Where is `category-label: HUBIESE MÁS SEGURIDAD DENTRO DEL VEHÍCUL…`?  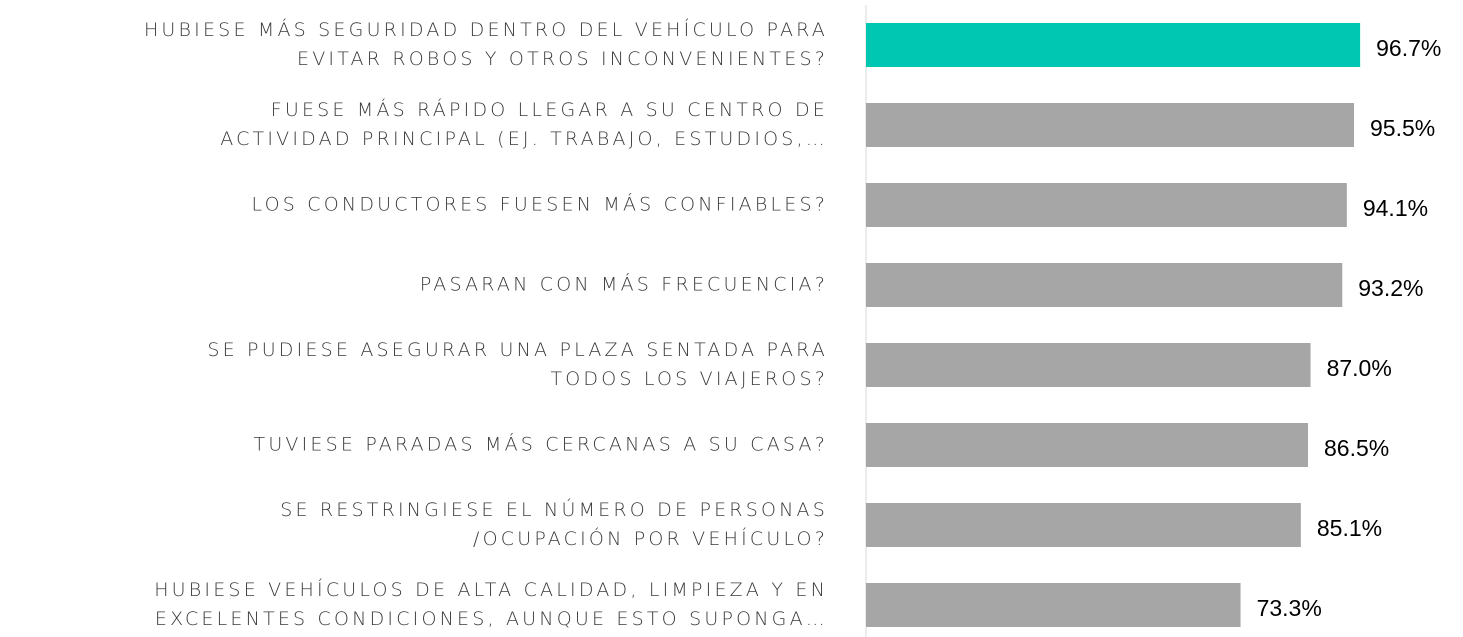 category-label: HUBIESE MÁS SEGURIDAD DENTRO DEL VEHÍCUL… is located at coordinates (485, 44).